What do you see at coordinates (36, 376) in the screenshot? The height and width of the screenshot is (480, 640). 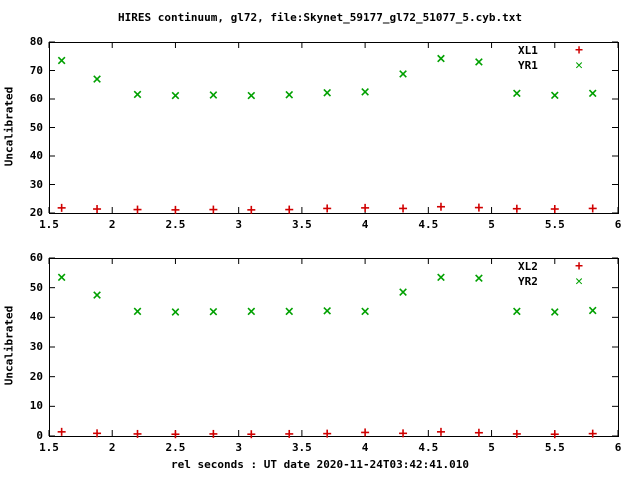 I see `bottom-y-tick-label: 20` at bounding box center [36, 376].